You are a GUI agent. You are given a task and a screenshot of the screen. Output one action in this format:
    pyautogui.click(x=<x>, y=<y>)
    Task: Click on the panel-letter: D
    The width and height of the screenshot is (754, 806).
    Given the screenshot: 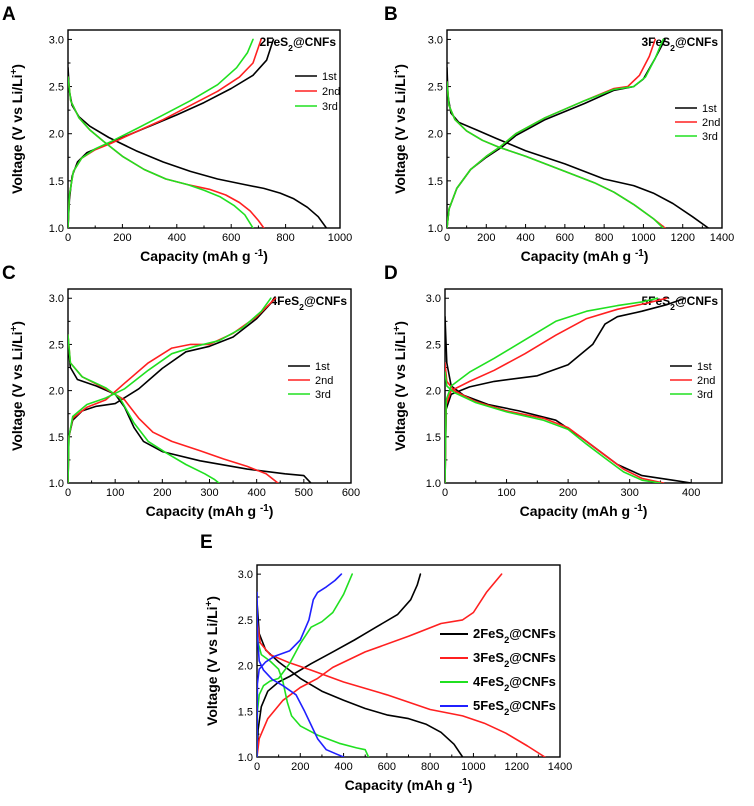 What is the action you would take?
    pyautogui.click(x=391, y=273)
    